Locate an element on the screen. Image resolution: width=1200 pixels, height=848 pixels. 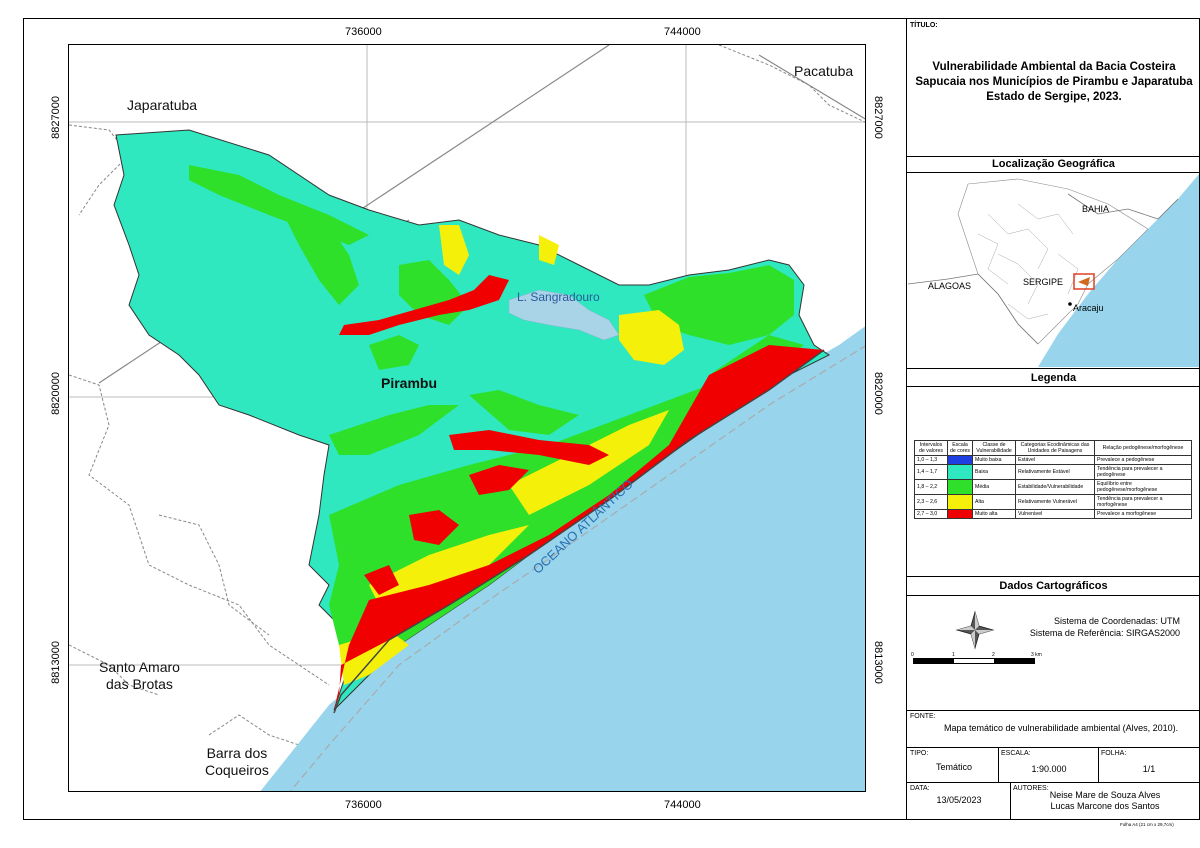
coord-top-744000: 744000 is located at coordinates (682, 32).